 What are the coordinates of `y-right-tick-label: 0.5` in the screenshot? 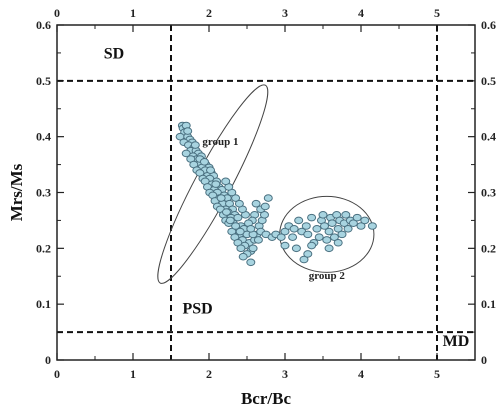 It's located at (488, 81).